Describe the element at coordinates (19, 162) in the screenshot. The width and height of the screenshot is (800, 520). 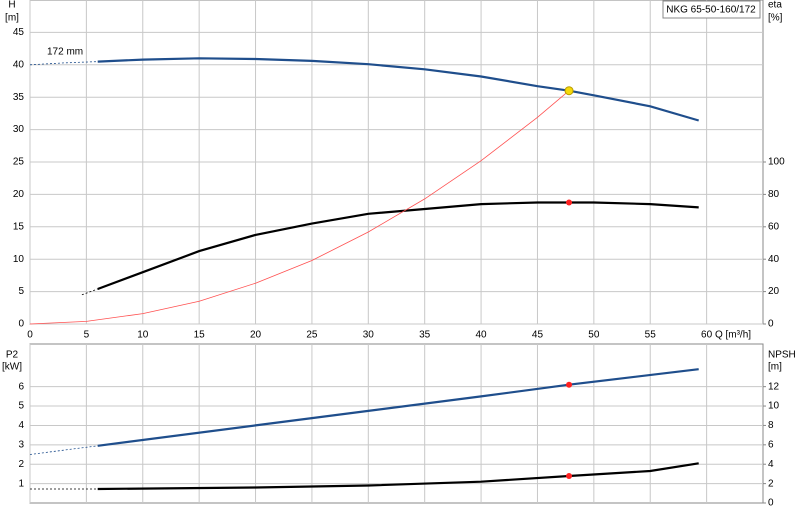
I see `y-tick-label: 25` at that location.